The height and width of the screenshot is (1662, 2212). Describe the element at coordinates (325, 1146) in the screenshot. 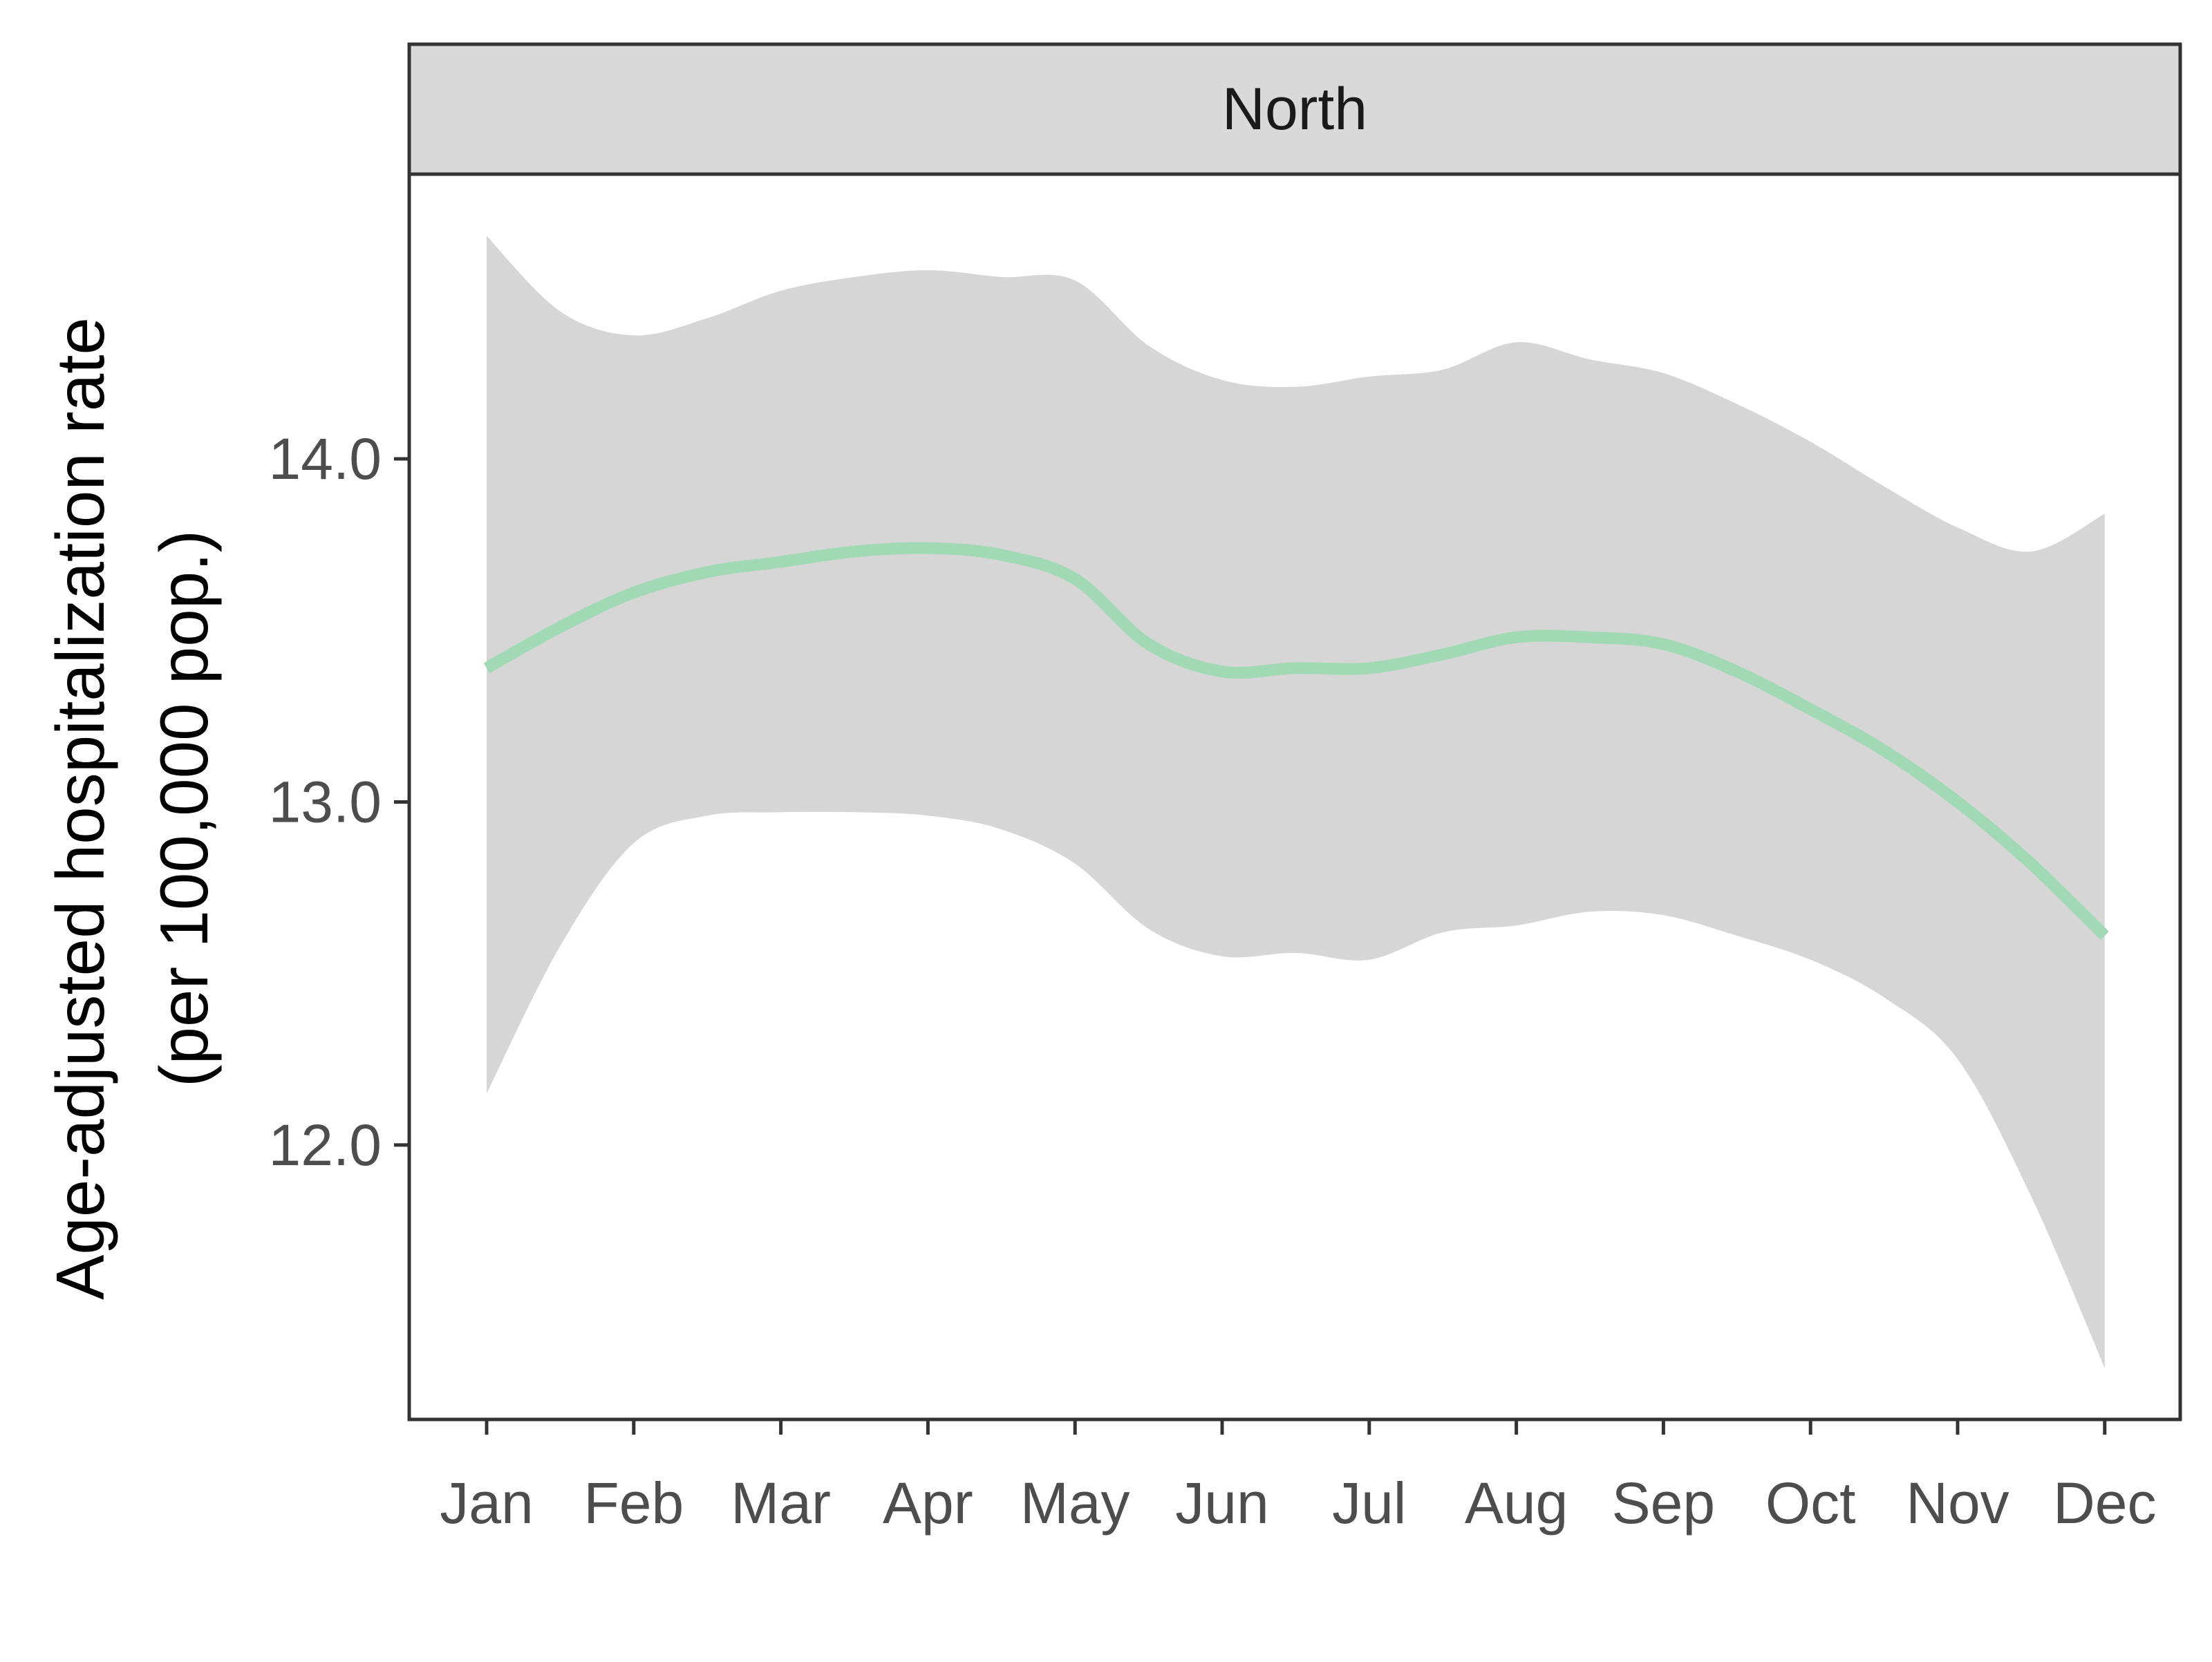

I see `y-tick-label: 12.0` at that location.